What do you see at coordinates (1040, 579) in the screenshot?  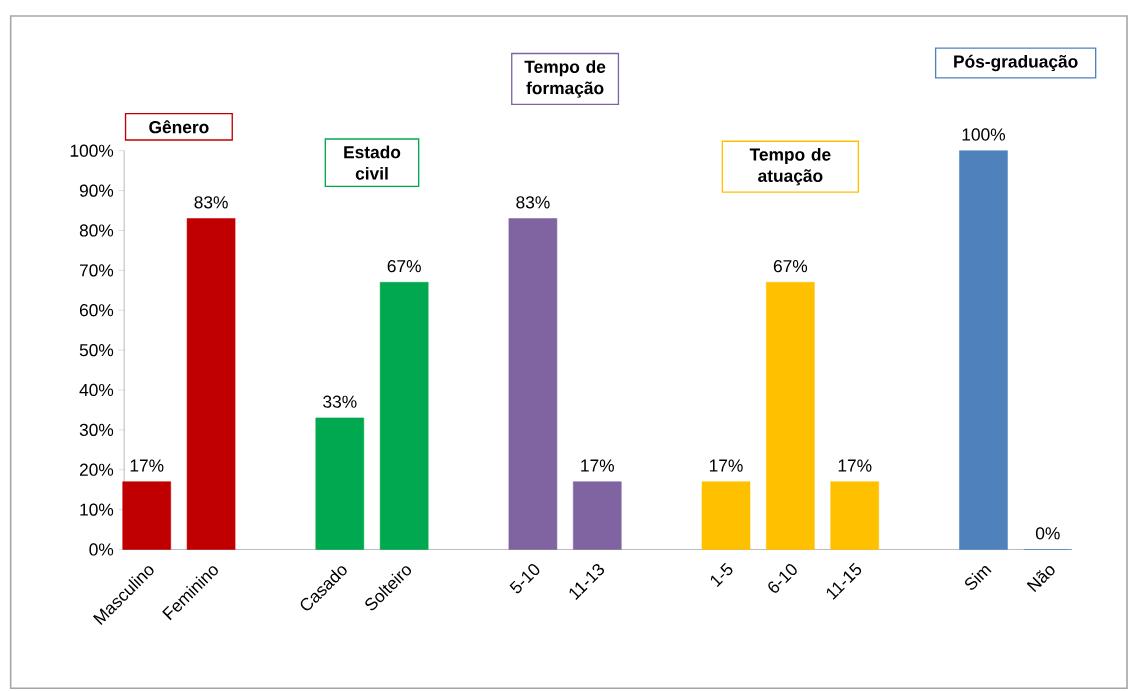 I see `x-tick-label: Não` at bounding box center [1040, 579].